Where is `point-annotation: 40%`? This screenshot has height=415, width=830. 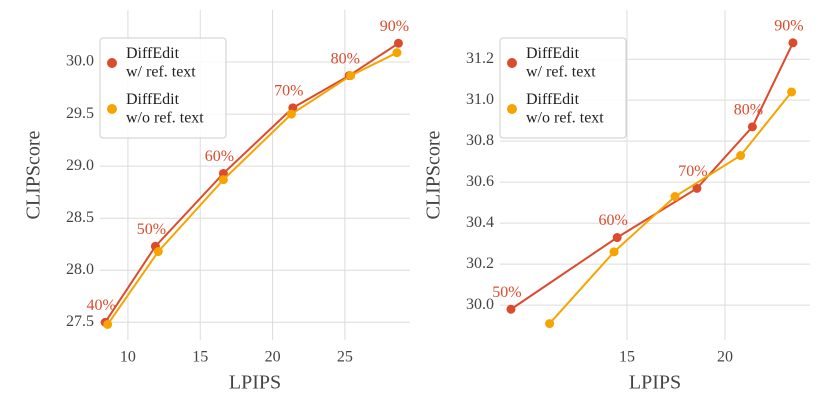 point-annotation: 40% is located at coordinates (101, 305).